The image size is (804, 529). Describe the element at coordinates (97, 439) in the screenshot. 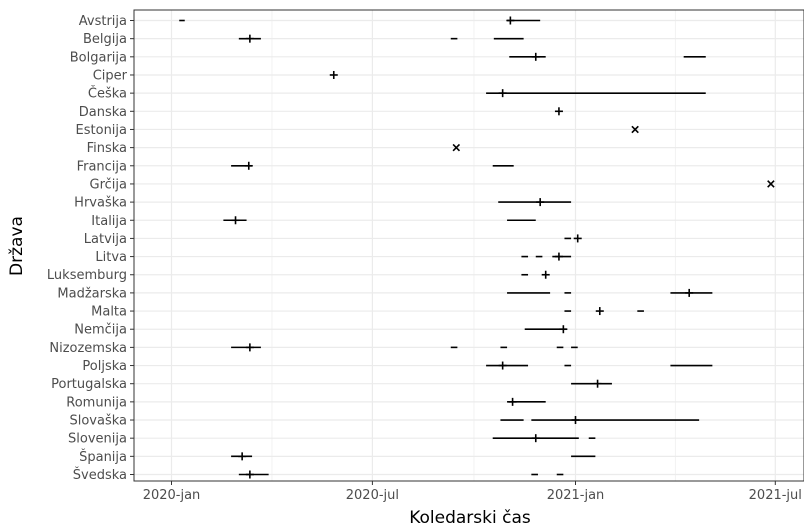

I see `y-tick-label: Slovenija` at that location.